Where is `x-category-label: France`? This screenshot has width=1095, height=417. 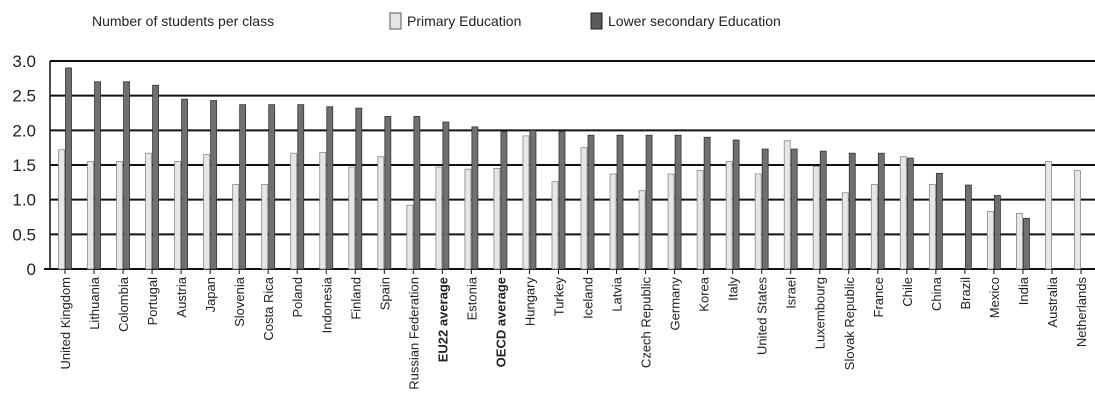 x-category-label: France is located at coordinates (878, 297).